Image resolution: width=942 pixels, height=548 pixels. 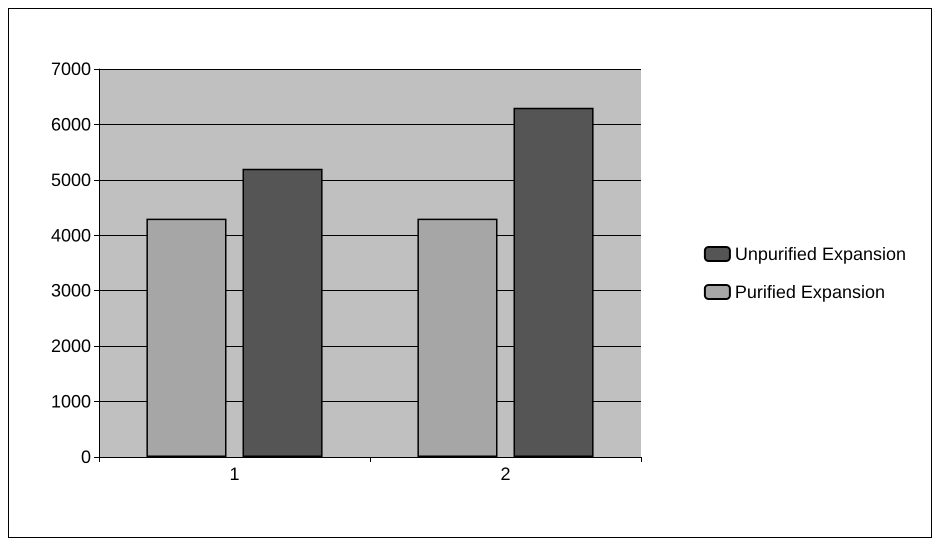 What do you see at coordinates (809, 292) in the screenshot?
I see `legend-label: Purified Expansion` at bounding box center [809, 292].